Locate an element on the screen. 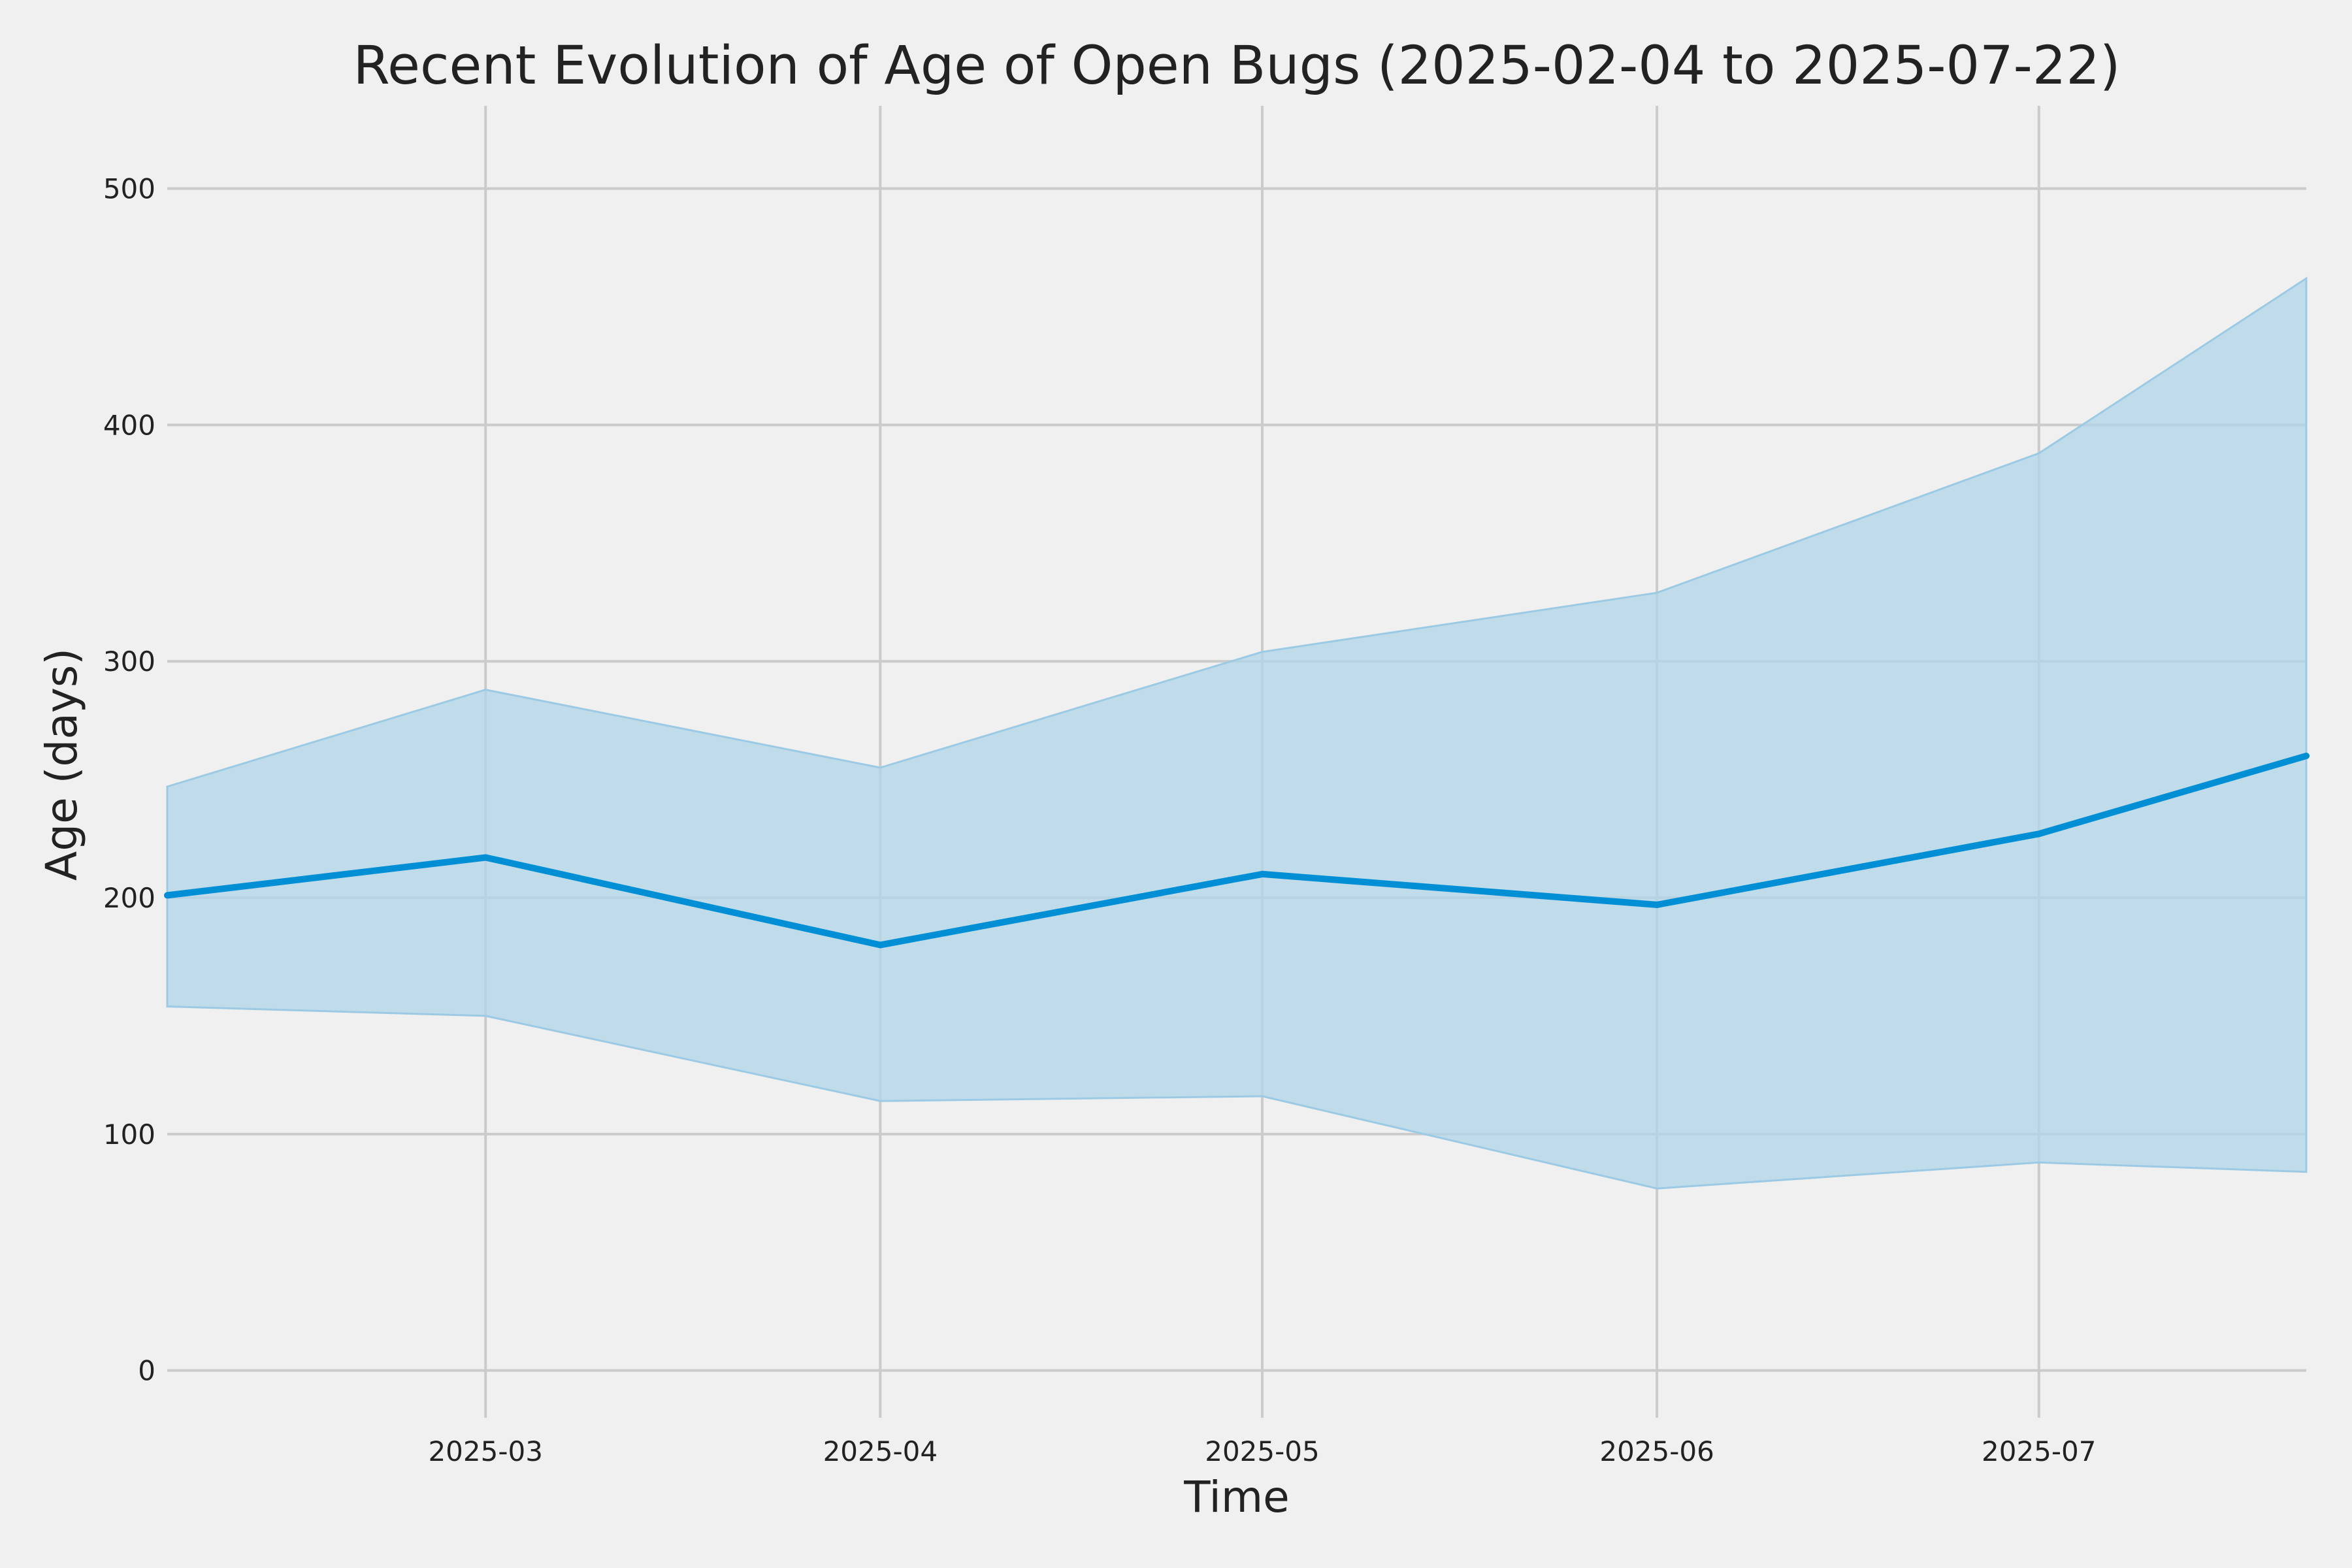 This screenshot has height=1568, width=2352. series-line-layer is located at coordinates (1237, 850).